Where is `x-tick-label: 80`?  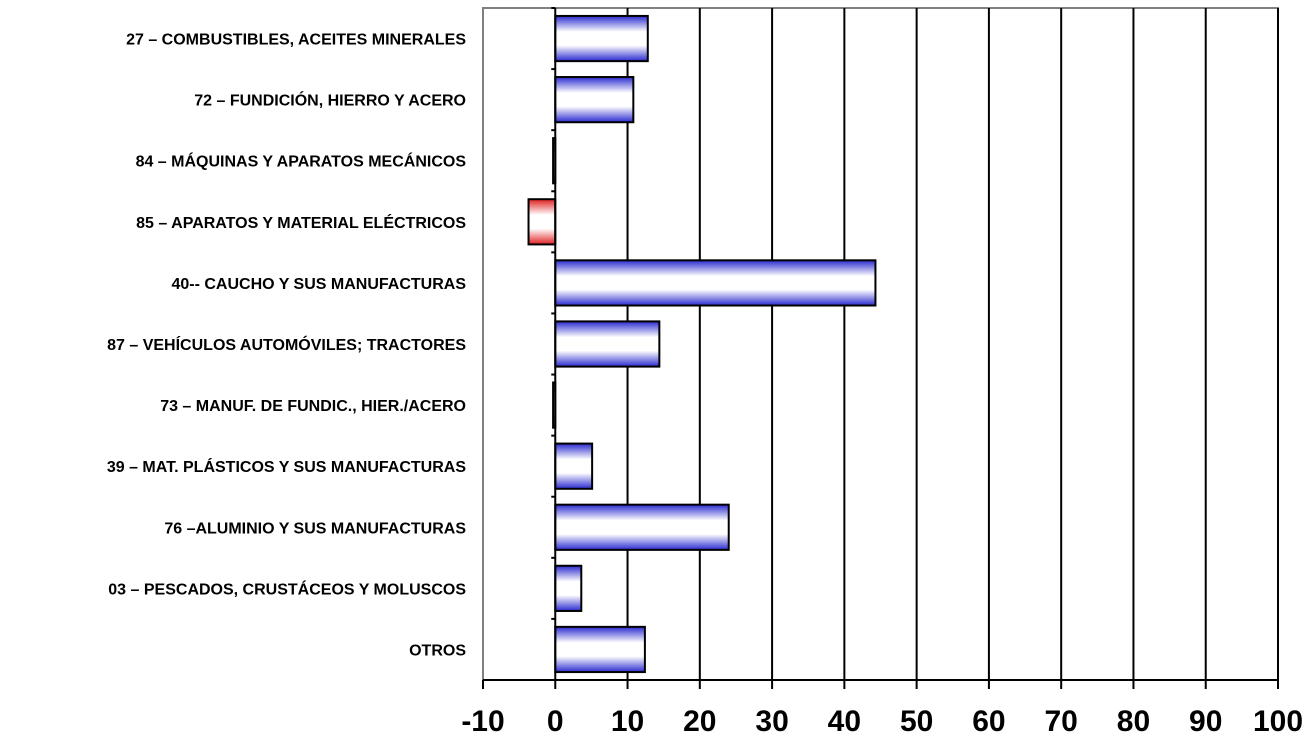
x-tick-label: 80 is located at coordinates (1133, 721).